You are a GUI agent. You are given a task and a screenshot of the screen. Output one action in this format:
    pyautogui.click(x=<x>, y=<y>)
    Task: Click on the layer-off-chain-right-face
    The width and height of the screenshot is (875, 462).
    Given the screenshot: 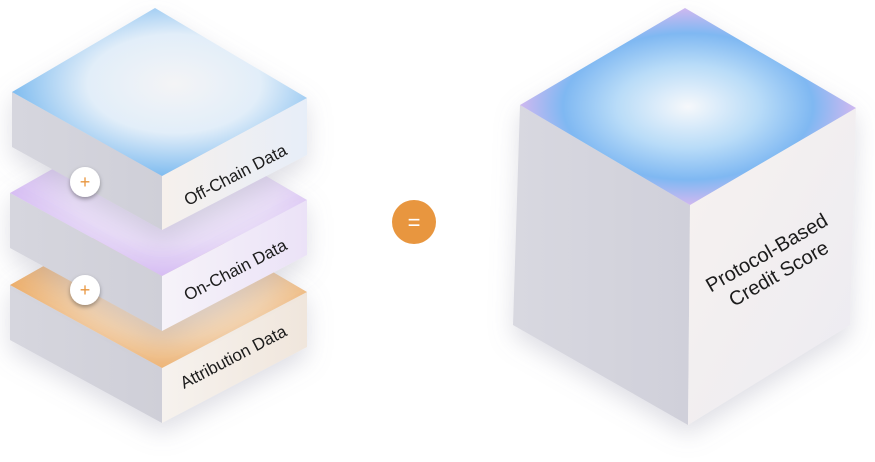 What is the action you would take?
    pyautogui.click(x=234, y=164)
    